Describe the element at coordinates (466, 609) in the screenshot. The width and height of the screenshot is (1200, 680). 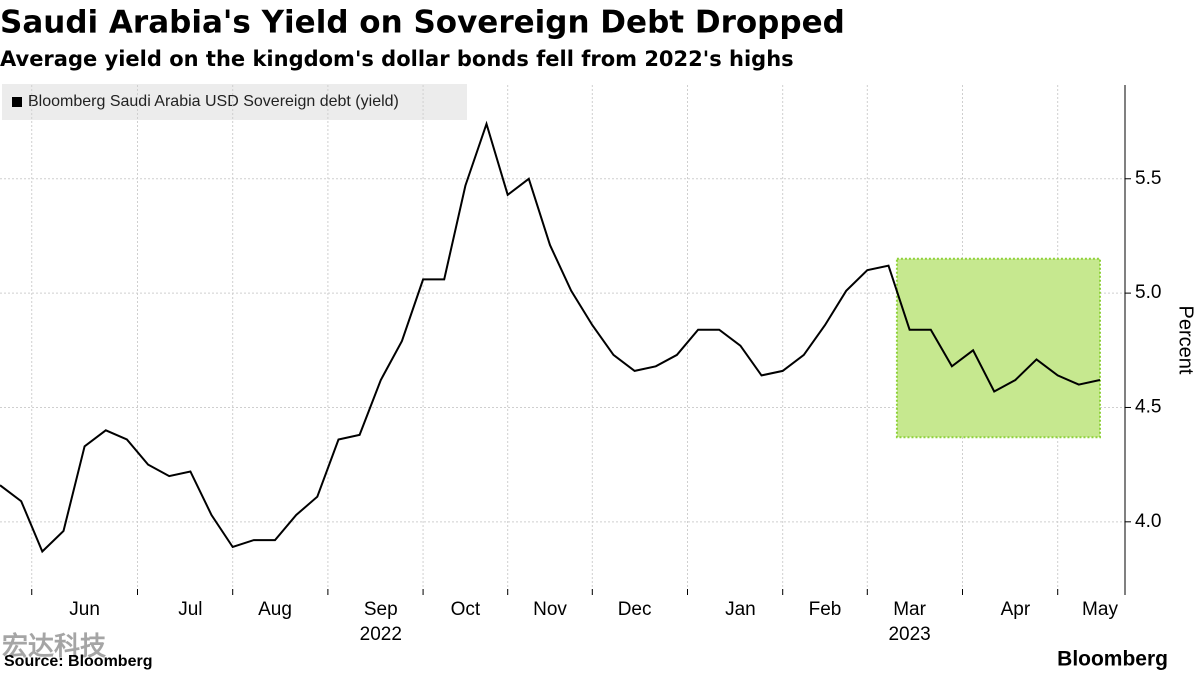
I see `x-tick-label: Oct` at that location.